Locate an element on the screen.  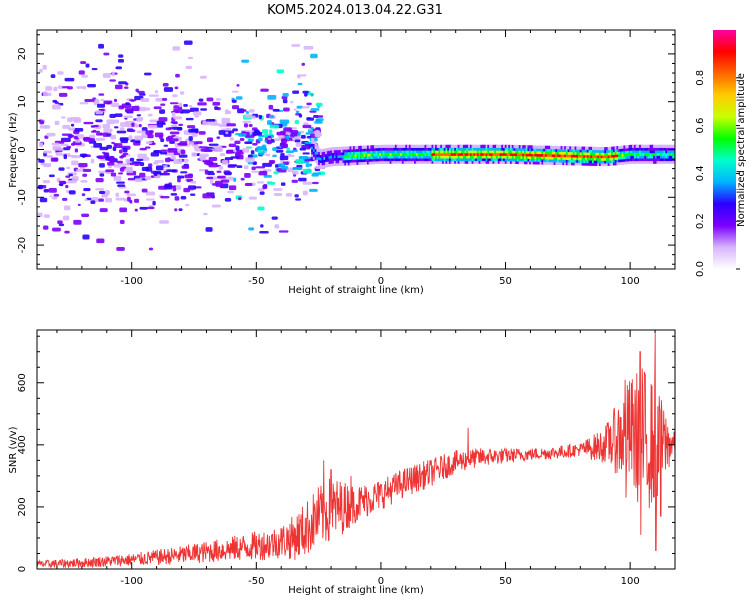
colorbar-tick-label: 0.2 is located at coordinates (700, 221).